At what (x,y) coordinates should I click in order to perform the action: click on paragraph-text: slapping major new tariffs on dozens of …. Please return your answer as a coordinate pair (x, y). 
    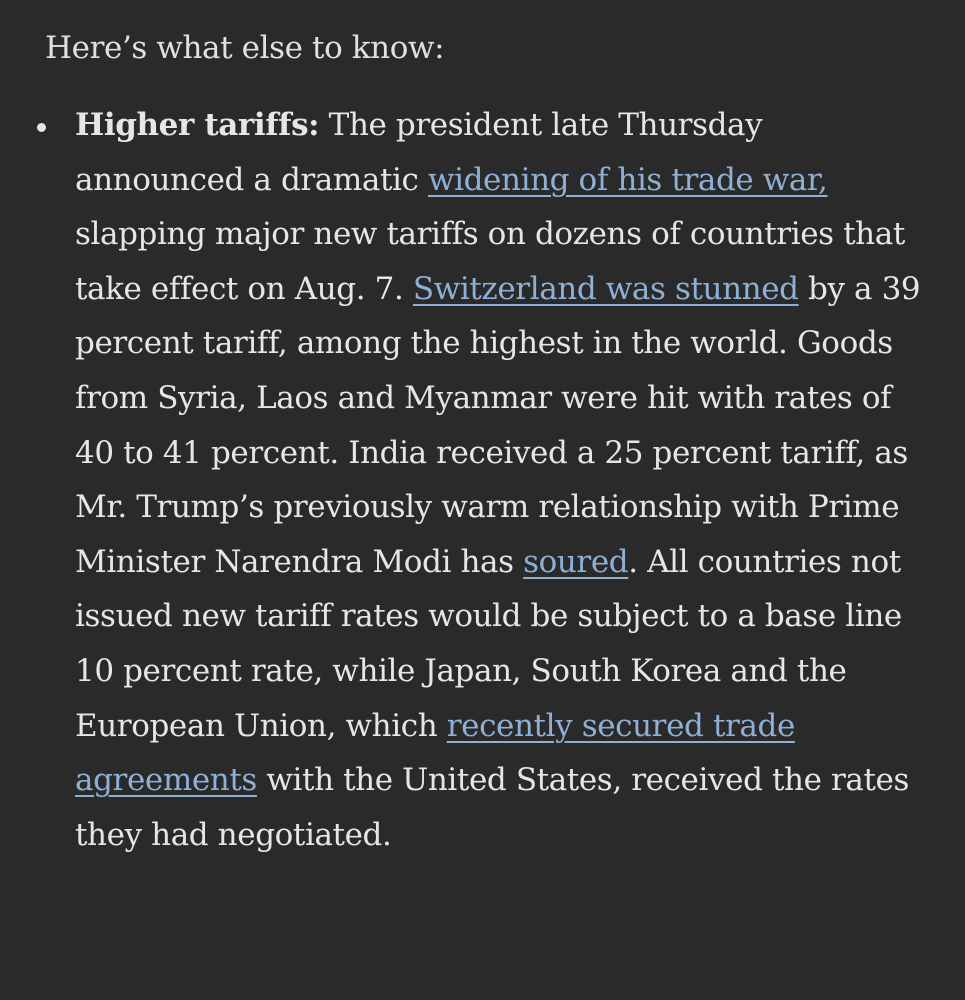
    Looking at the image, I should click on (490, 261).